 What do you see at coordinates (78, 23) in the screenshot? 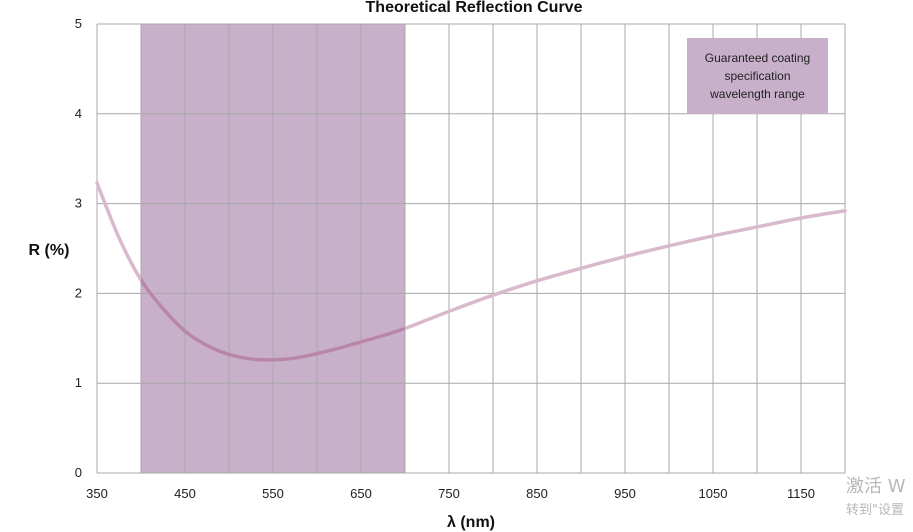
I see `y-tick-label: 5` at bounding box center [78, 23].